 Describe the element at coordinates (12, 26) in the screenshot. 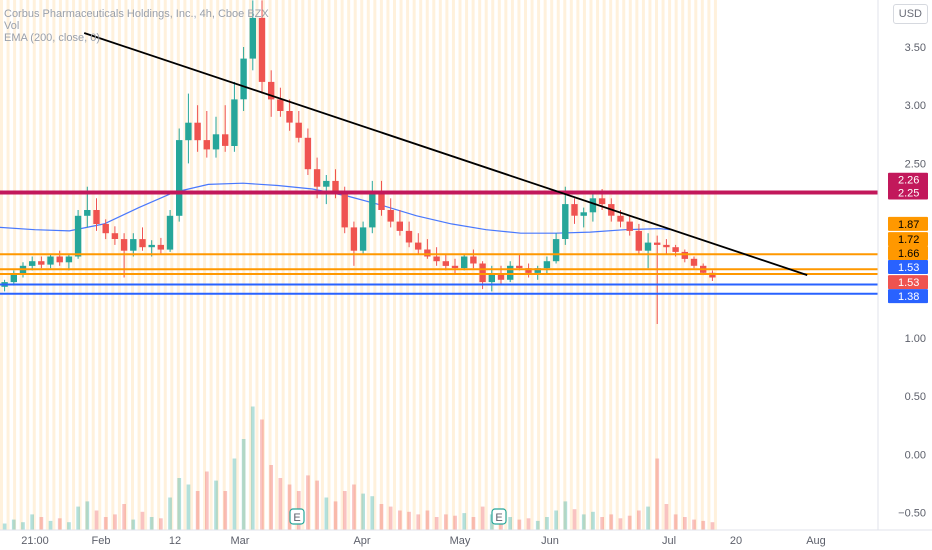

I see `legend-volume: Vol` at that location.